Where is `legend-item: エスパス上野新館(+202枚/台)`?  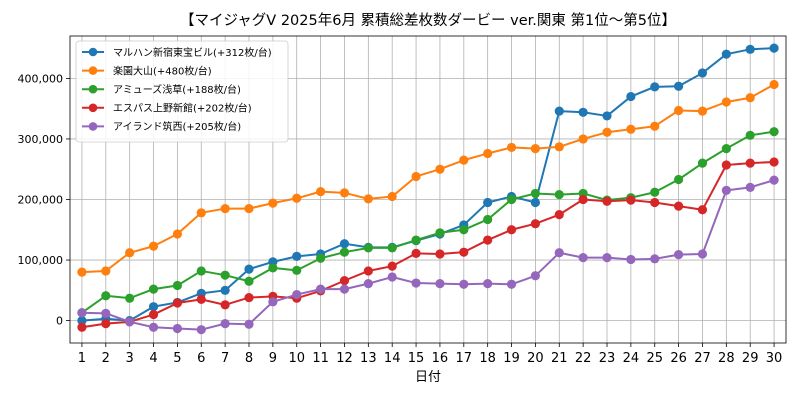 legend-item: エスパス上野新館(+202枚/台) is located at coordinates (167, 108).